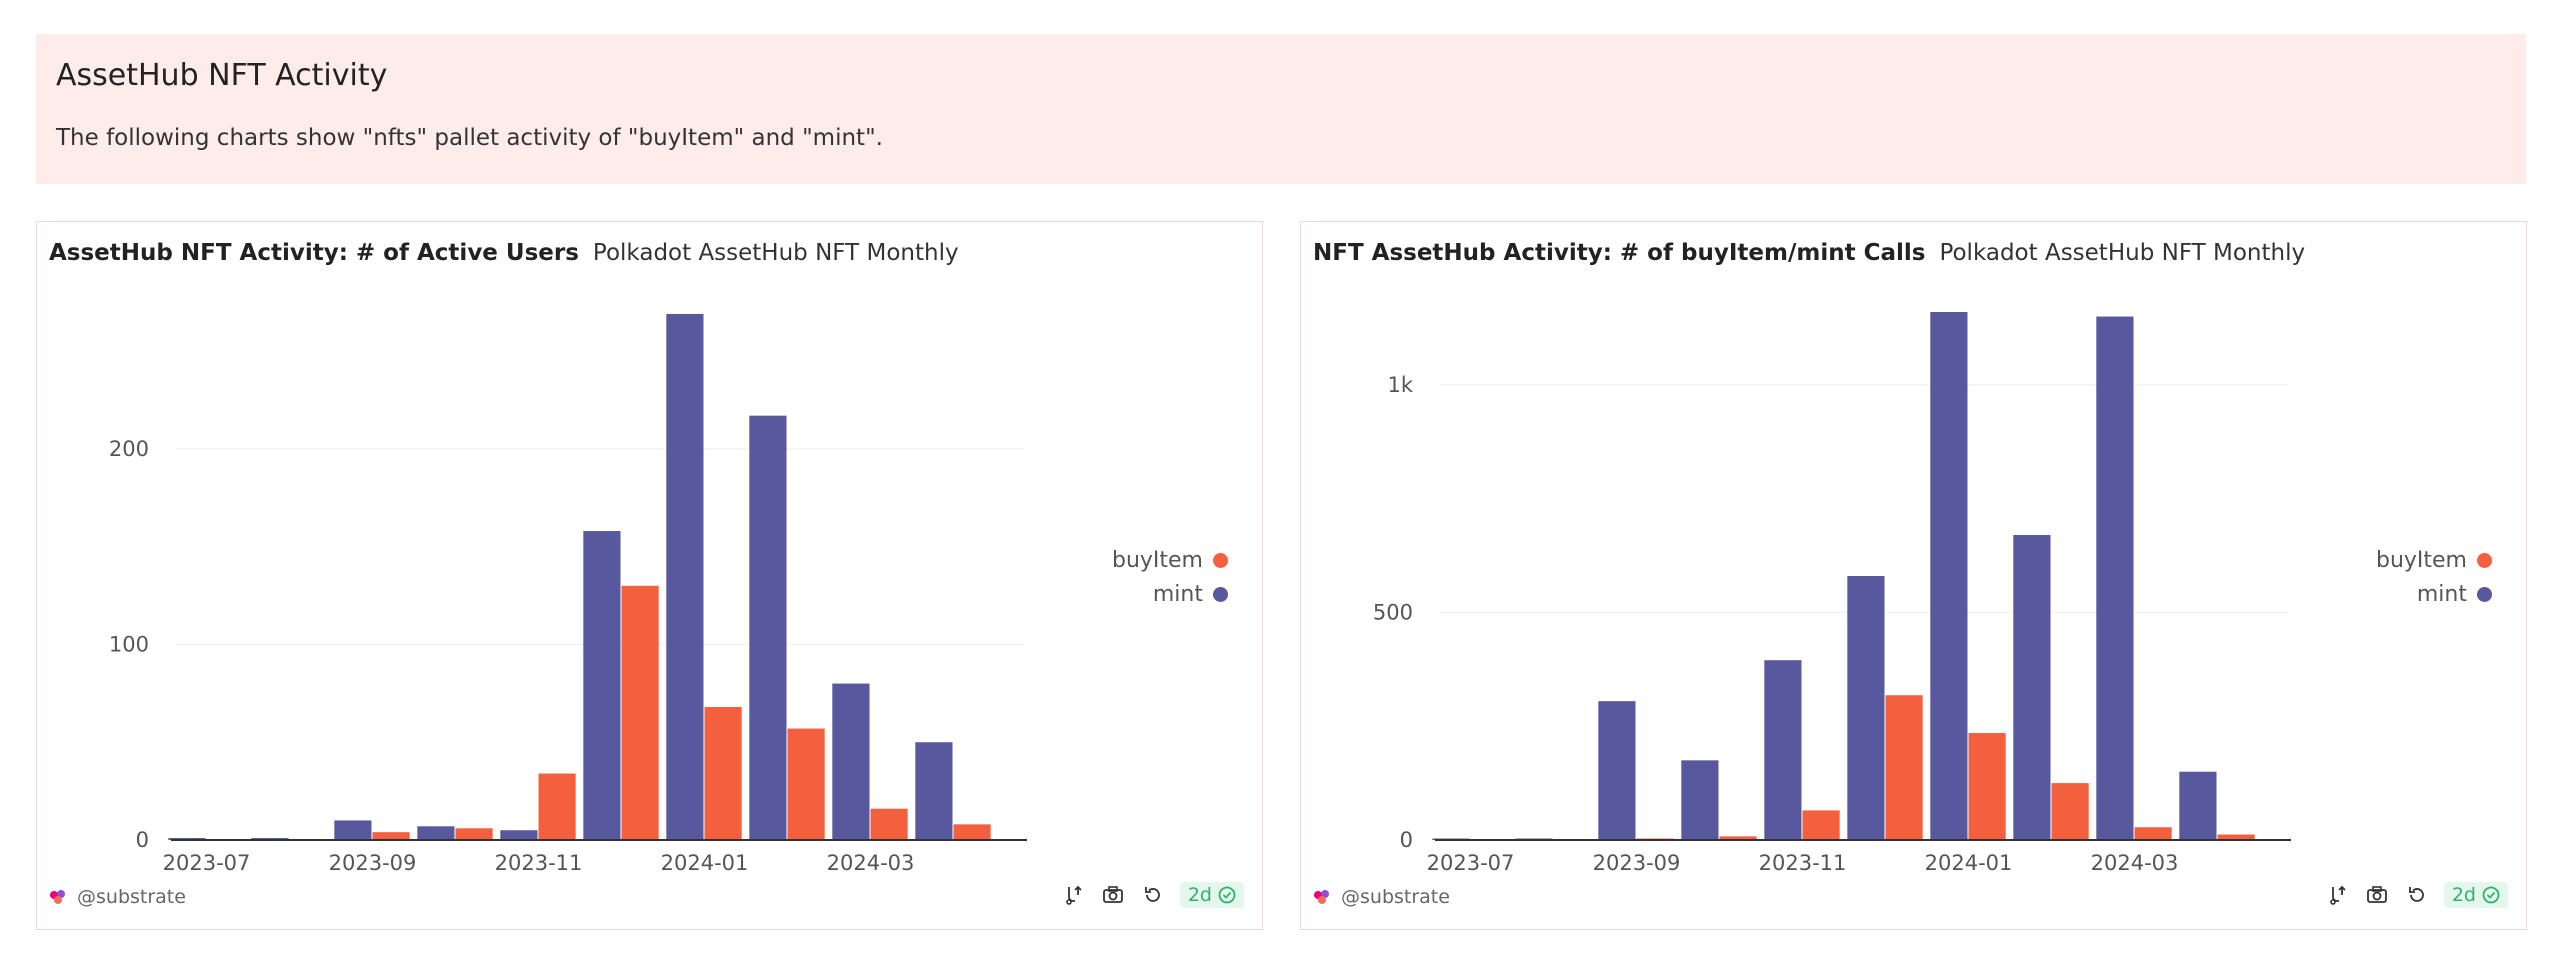 This screenshot has width=2562, height=965. What do you see at coordinates (222, 75) in the screenshot?
I see `page-title: AssetHub NFT Activity` at bounding box center [222, 75].